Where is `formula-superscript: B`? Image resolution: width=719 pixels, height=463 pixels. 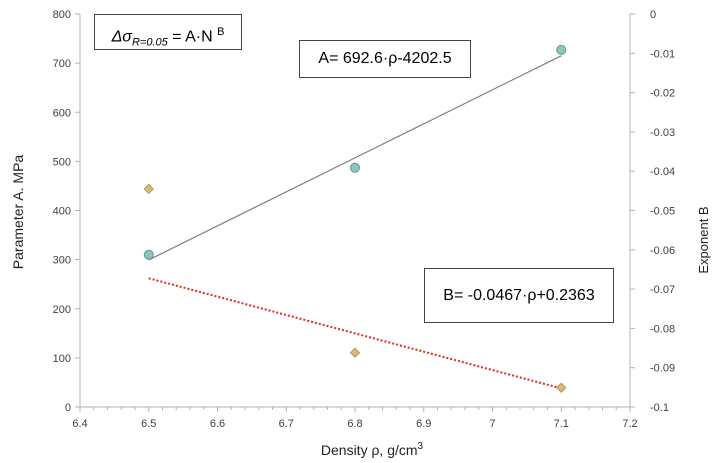 formula-superscript: B is located at coordinates (221, 32).